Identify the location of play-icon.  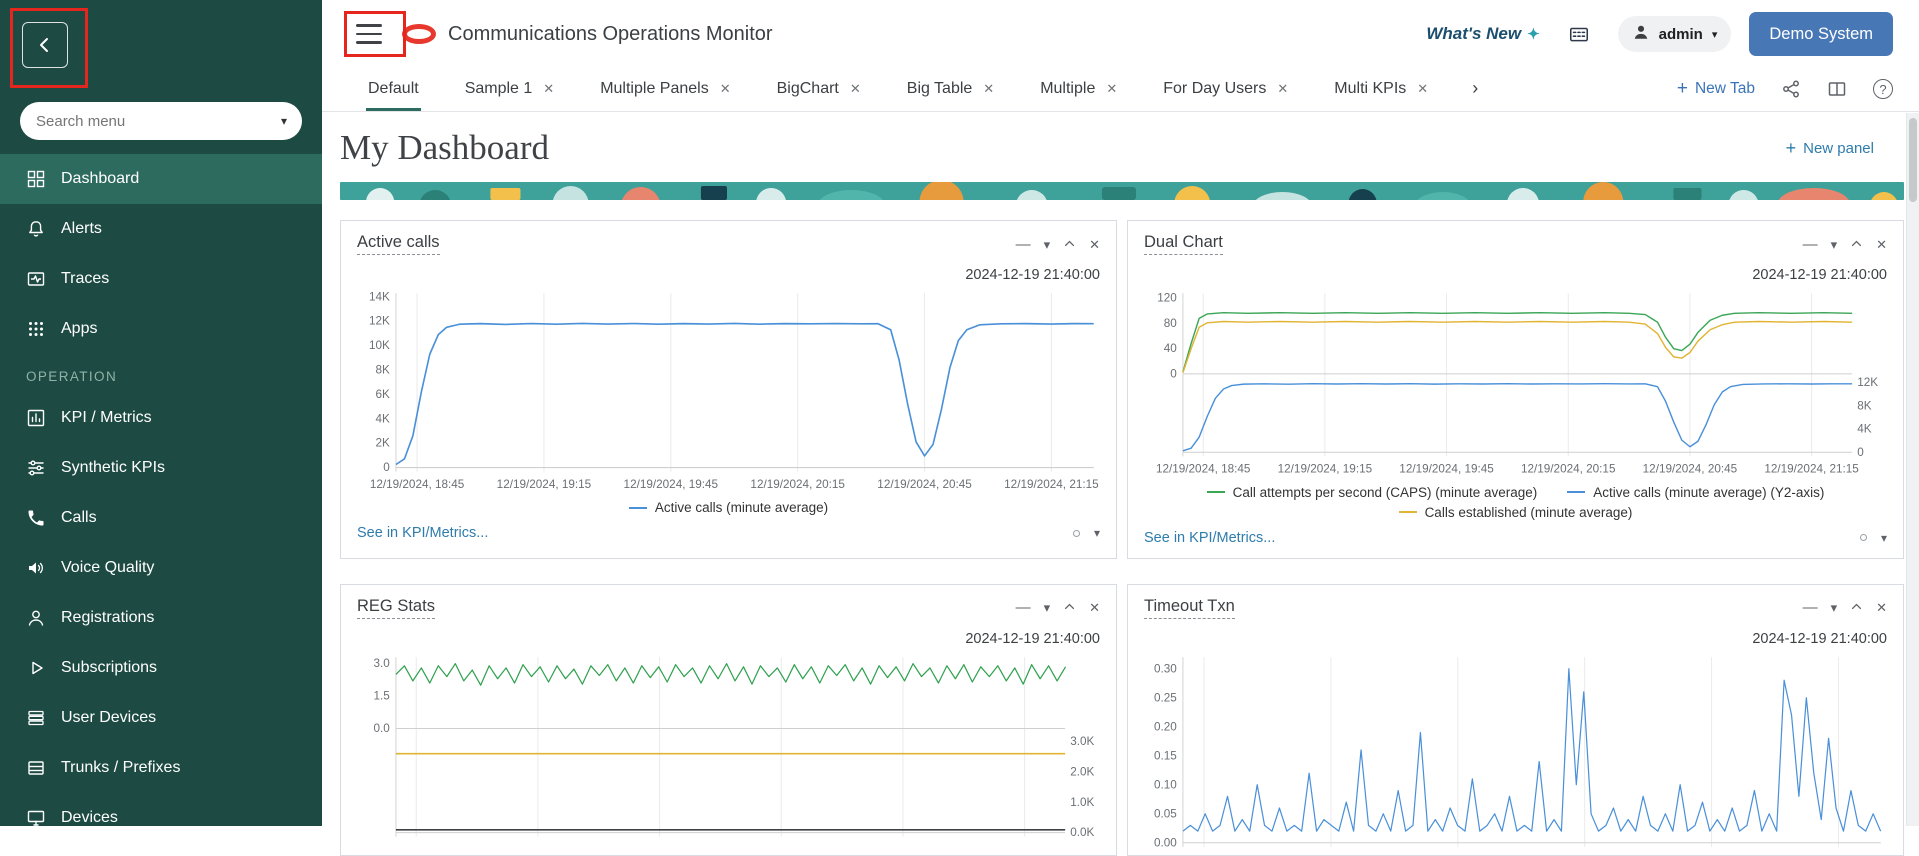
(36, 668).